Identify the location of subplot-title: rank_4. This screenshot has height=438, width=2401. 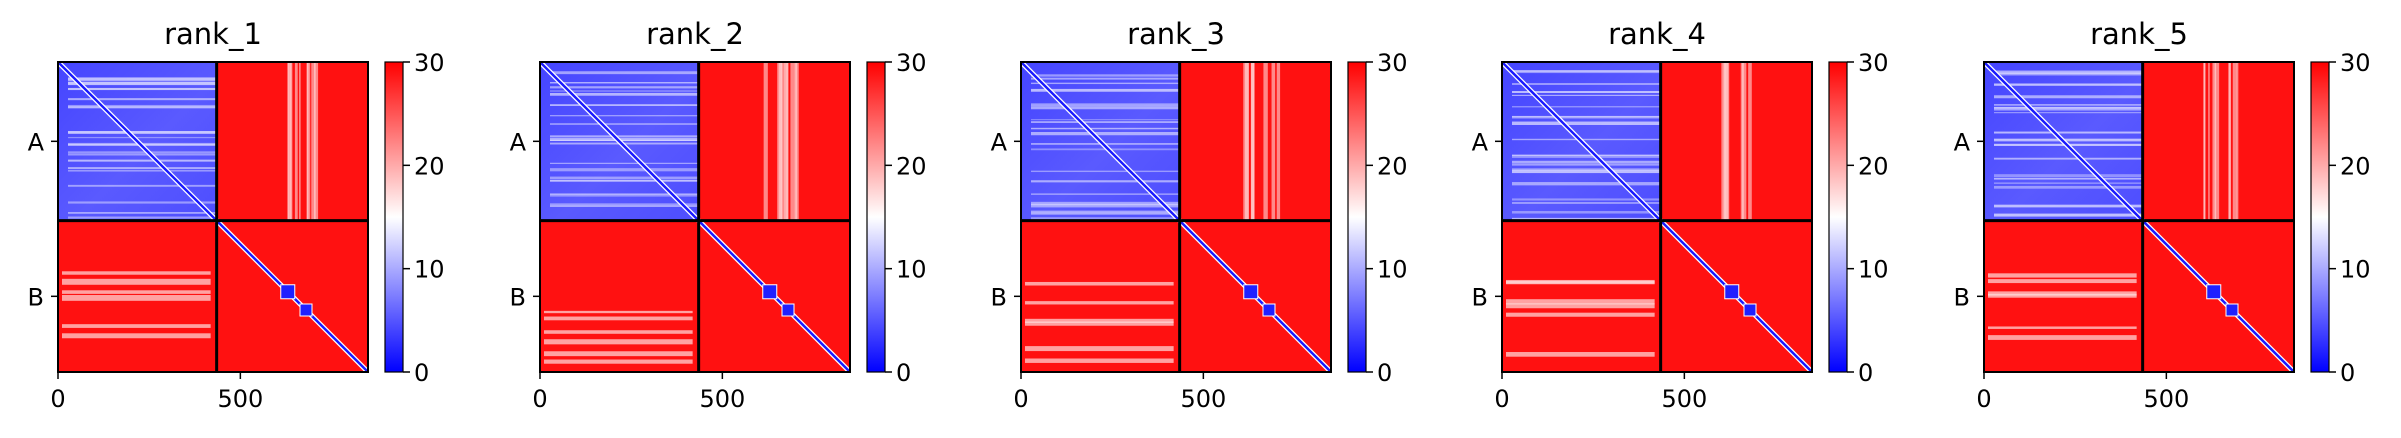
(1657, 34).